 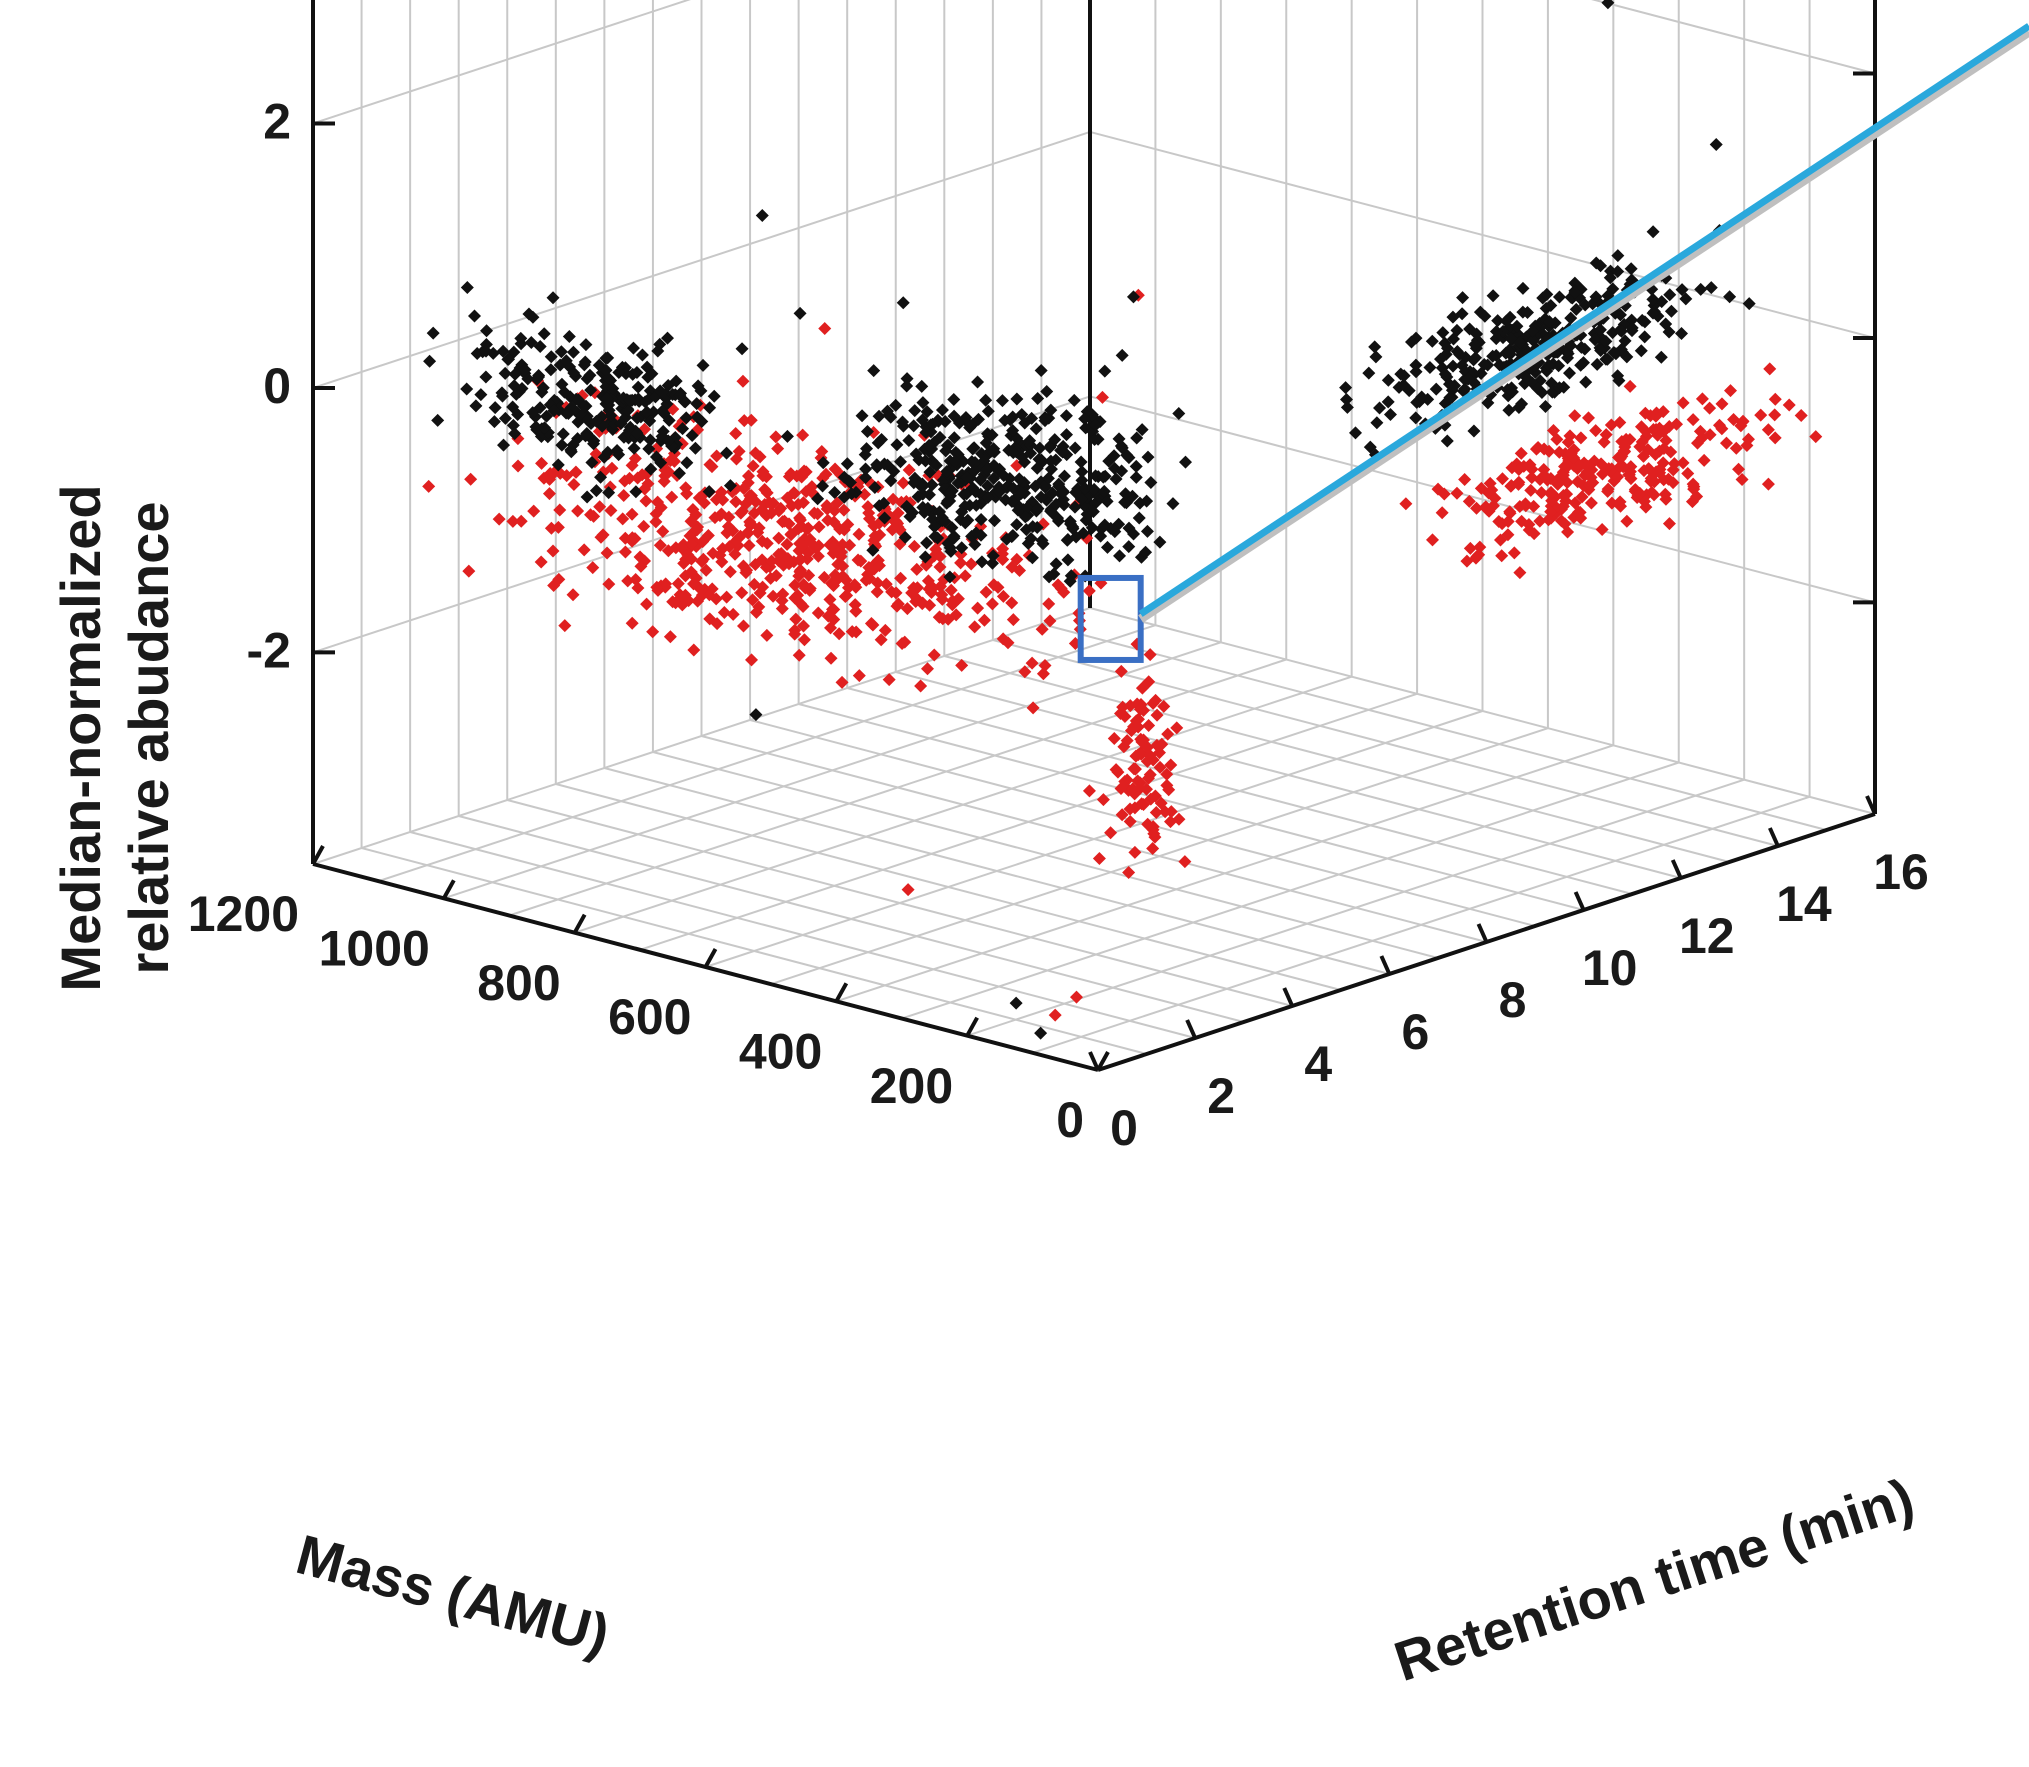 What do you see at coordinates (1804, 904) in the screenshot?
I see `x-tick-label: 14` at bounding box center [1804, 904].